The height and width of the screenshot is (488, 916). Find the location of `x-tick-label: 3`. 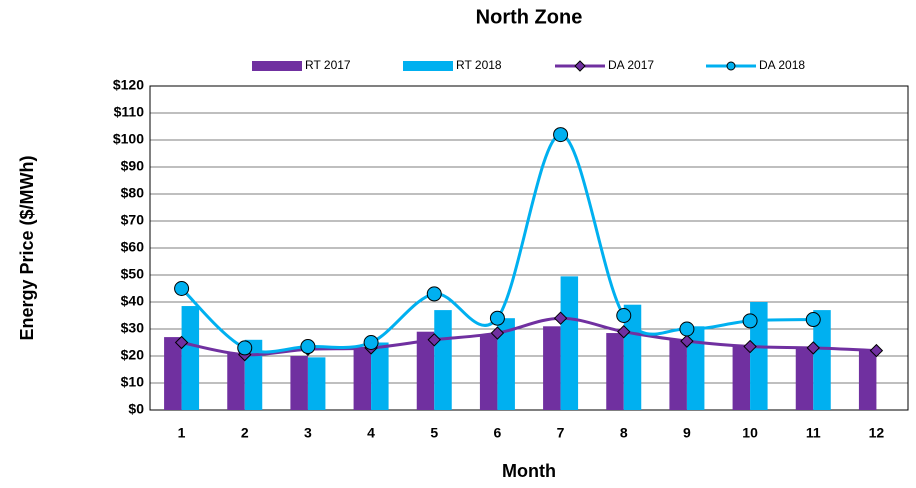

x-tick-label: 3 is located at coordinates (308, 433).